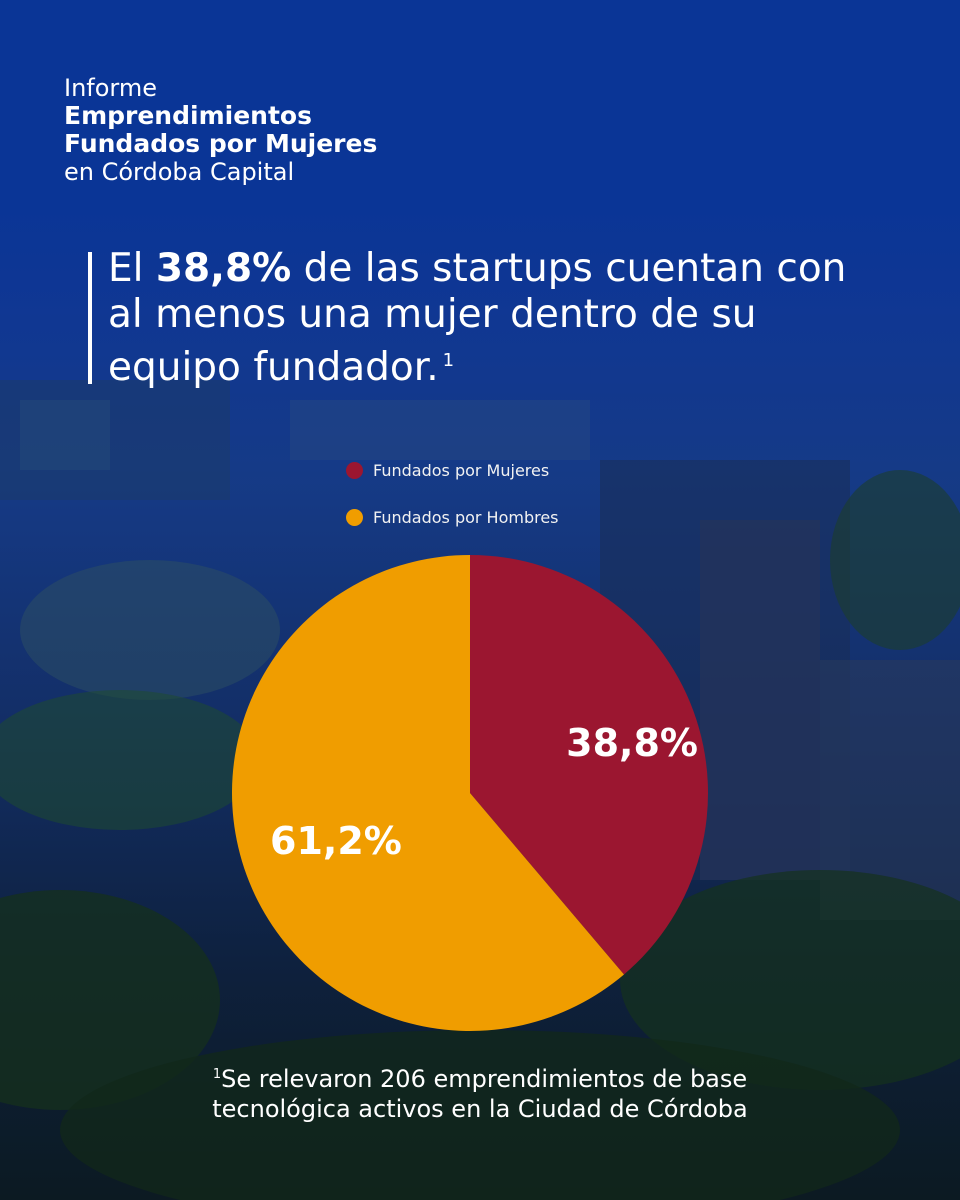  Describe the element at coordinates (484, 1079) in the screenshot. I see `footnote-line-1-text: Se relevaron 206 emprendimientos de base` at that location.